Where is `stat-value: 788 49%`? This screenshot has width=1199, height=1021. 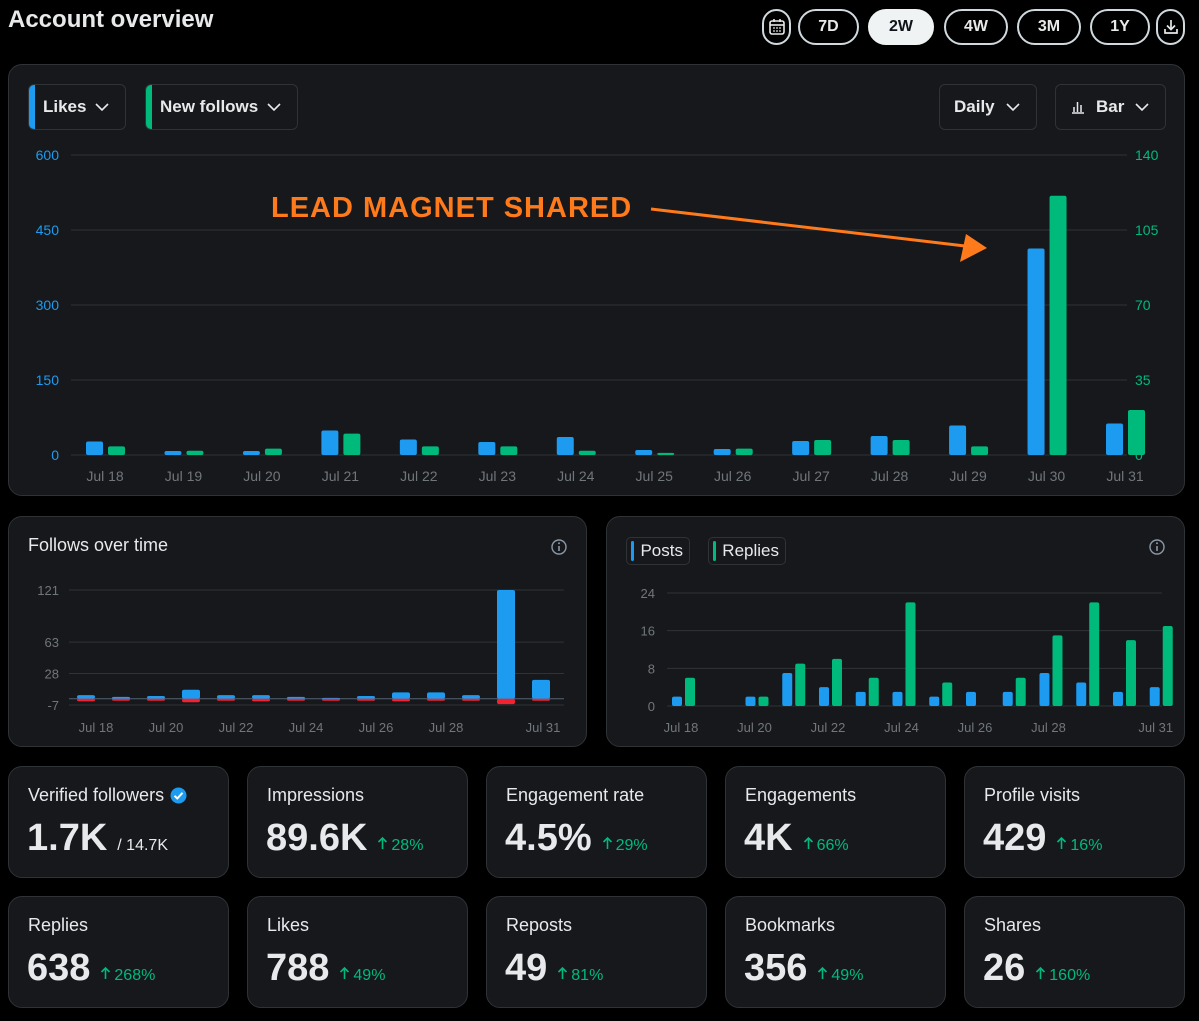 stat-value: 788 49% is located at coordinates (325, 968).